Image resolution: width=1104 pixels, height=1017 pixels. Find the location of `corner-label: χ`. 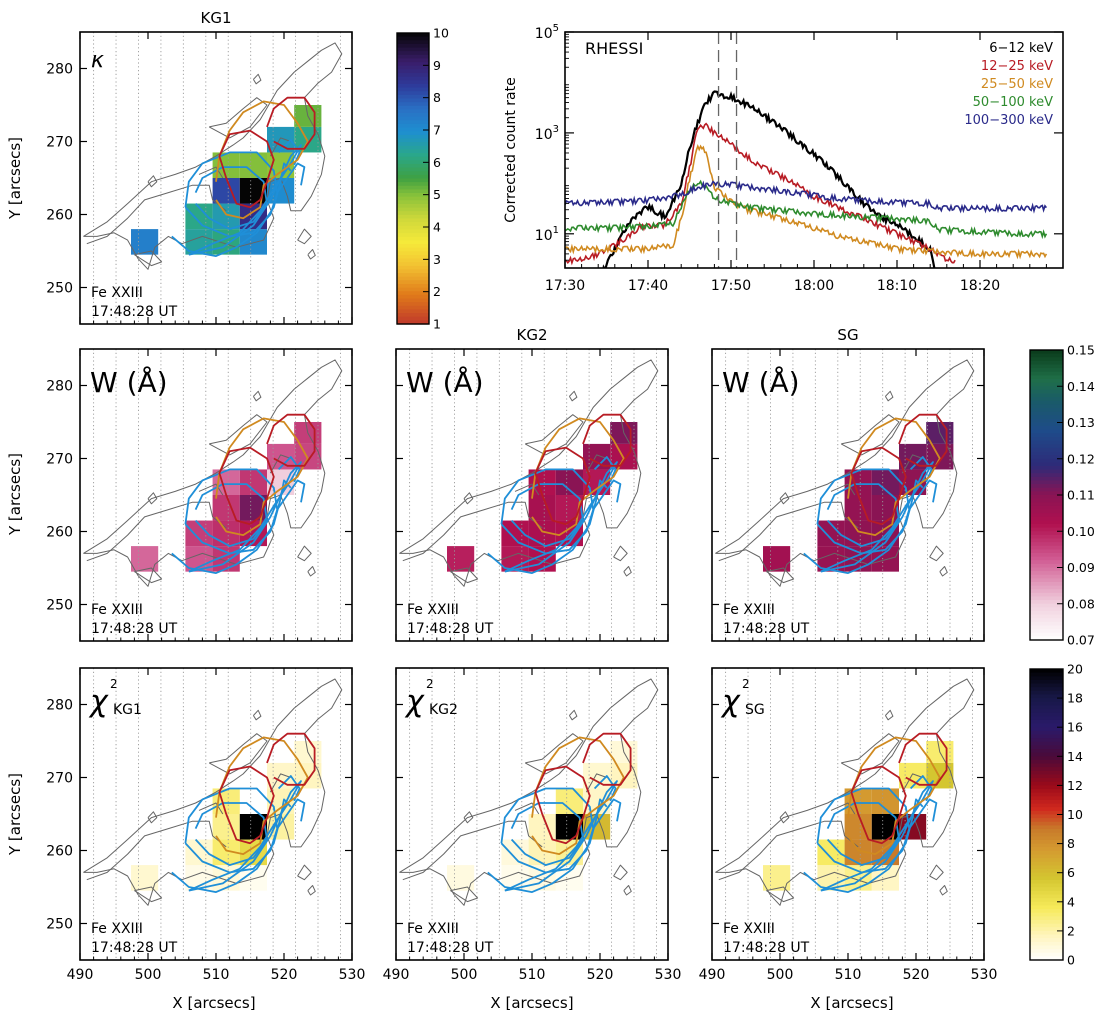

corner-label: χ is located at coordinates (730, 701).